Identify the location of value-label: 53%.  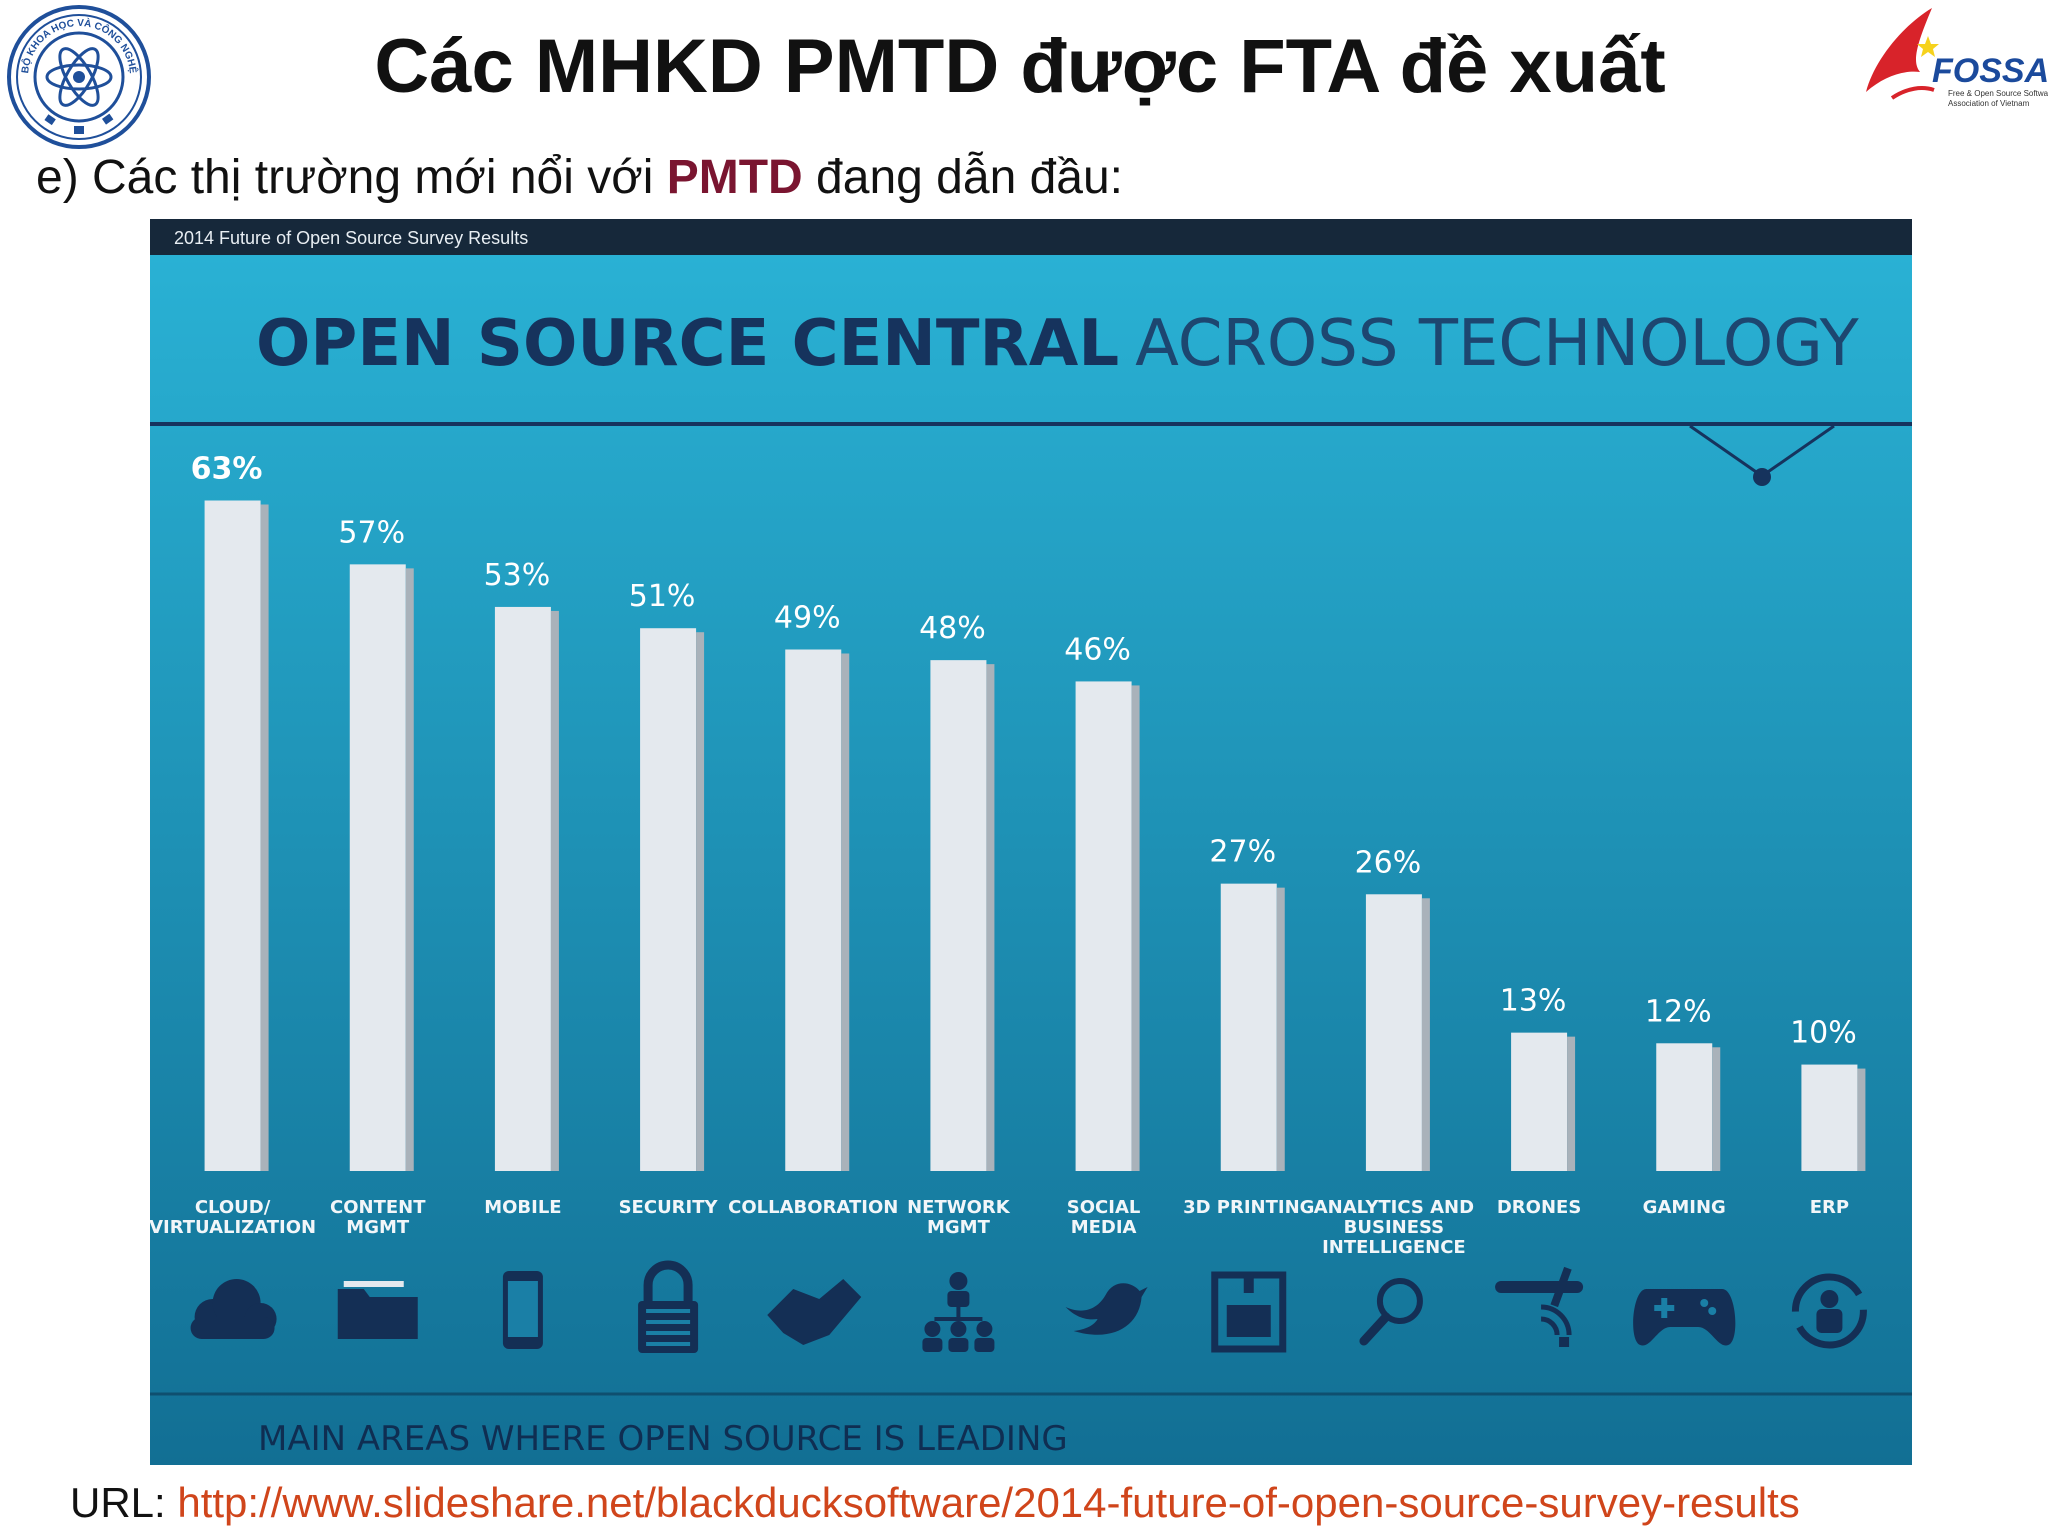
(517, 575).